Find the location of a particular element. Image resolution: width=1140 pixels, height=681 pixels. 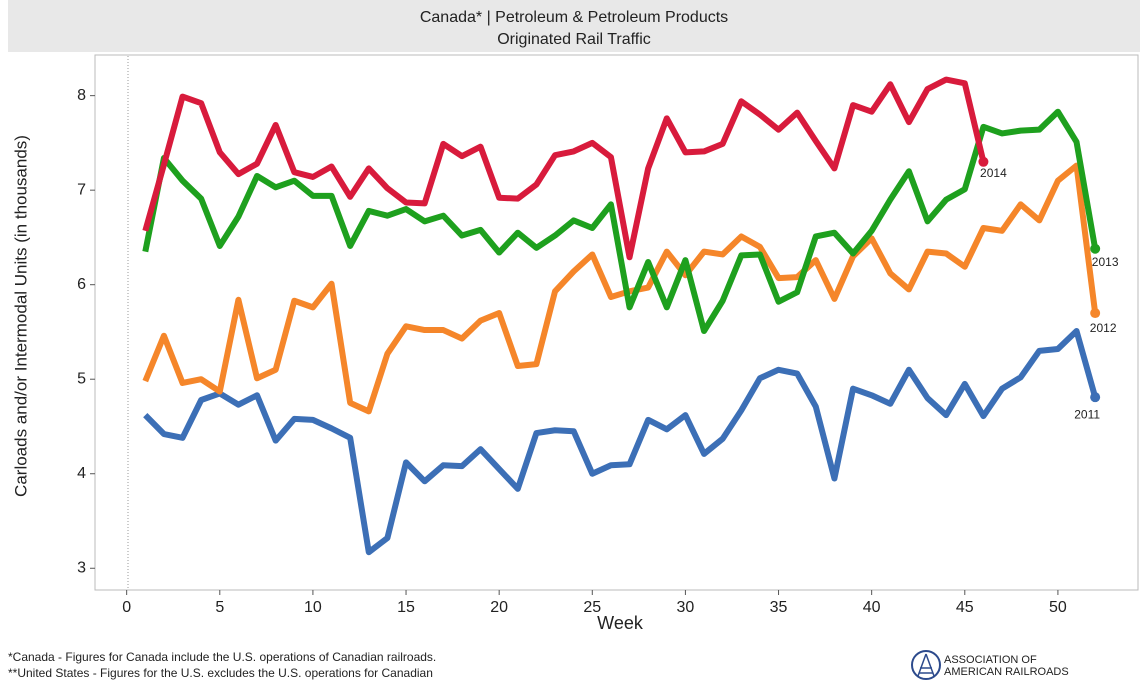

logo-ring is located at coordinates (926, 665).